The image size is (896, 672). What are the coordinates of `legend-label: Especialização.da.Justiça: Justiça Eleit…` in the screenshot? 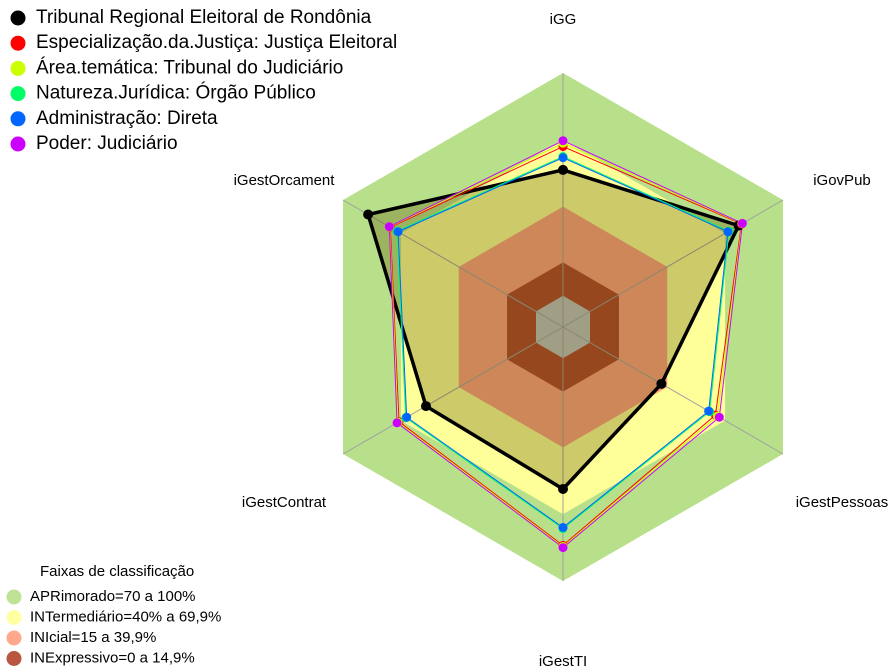 It's located at (216, 42).